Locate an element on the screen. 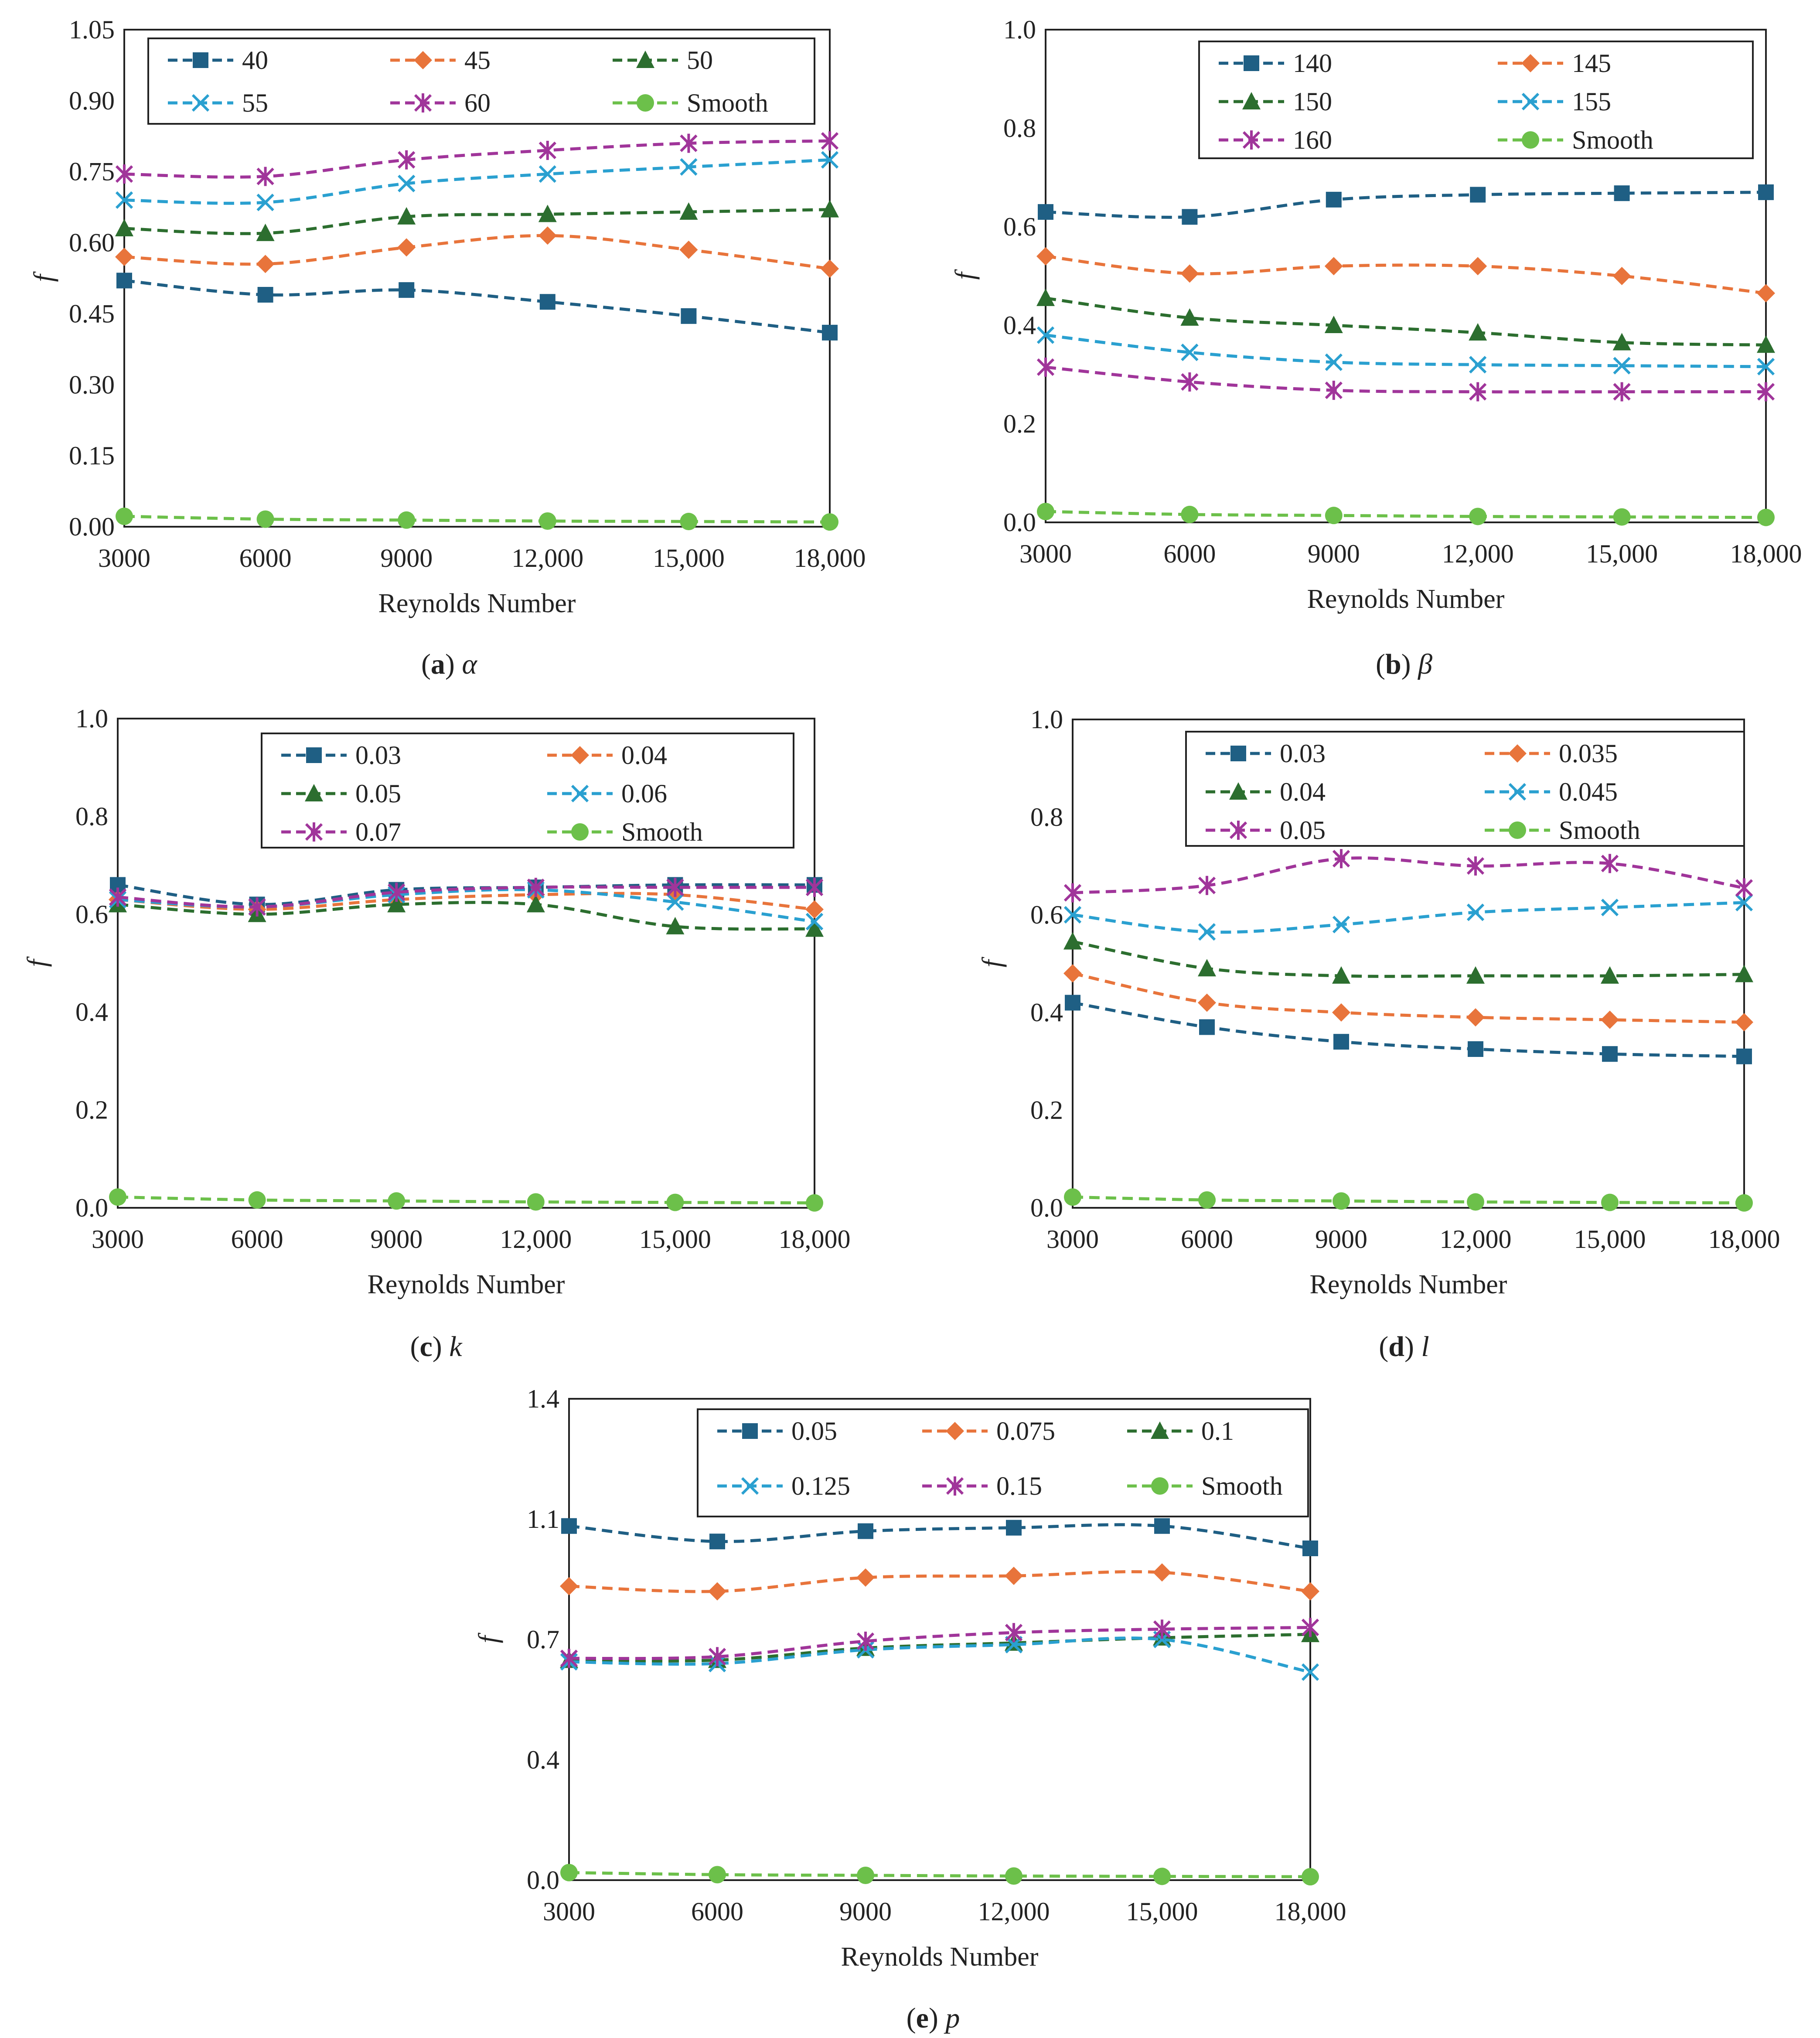  y-tick-label: 0.45 is located at coordinates (92, 313).